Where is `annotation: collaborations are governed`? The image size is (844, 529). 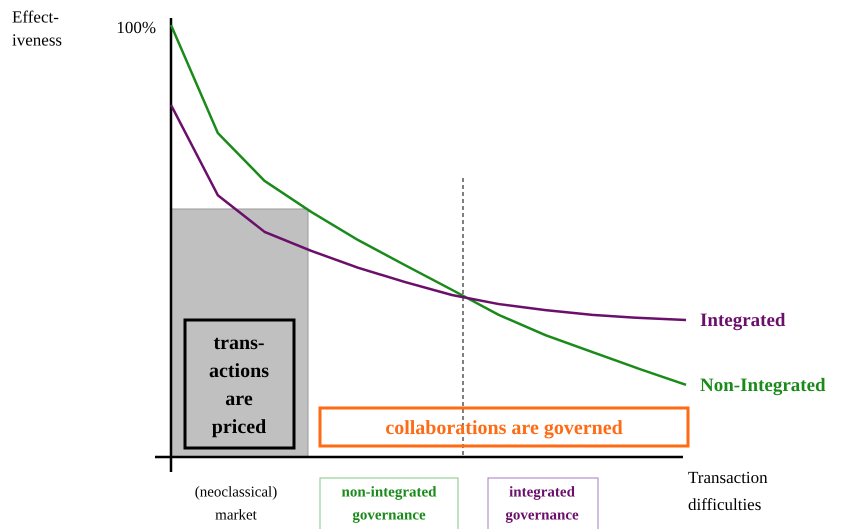
annotation: collaborations are governed is located at coordinates (504, 428).